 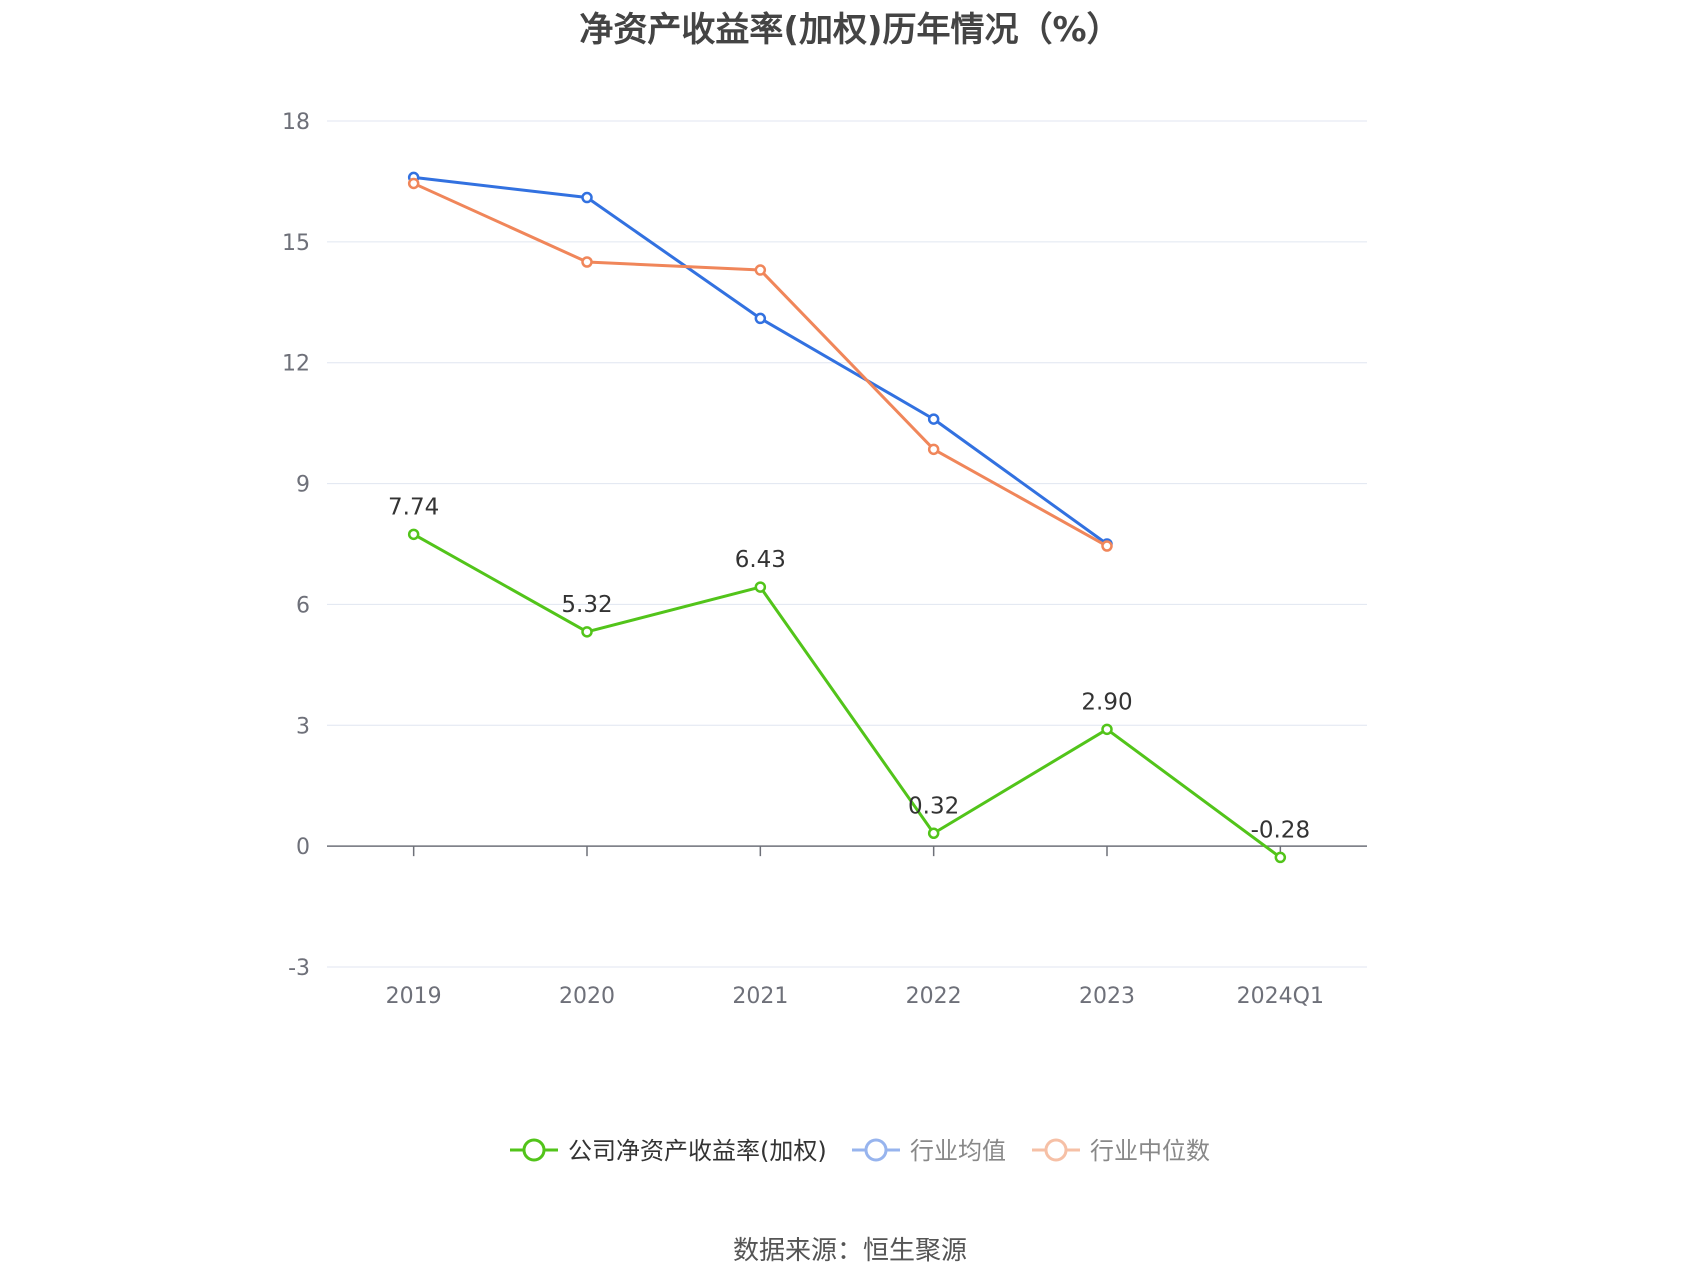 What do you see at coordinates (414, 996) in the screenshot?
I see `x-tick-label: 2019` at bounding box center [414, 996].